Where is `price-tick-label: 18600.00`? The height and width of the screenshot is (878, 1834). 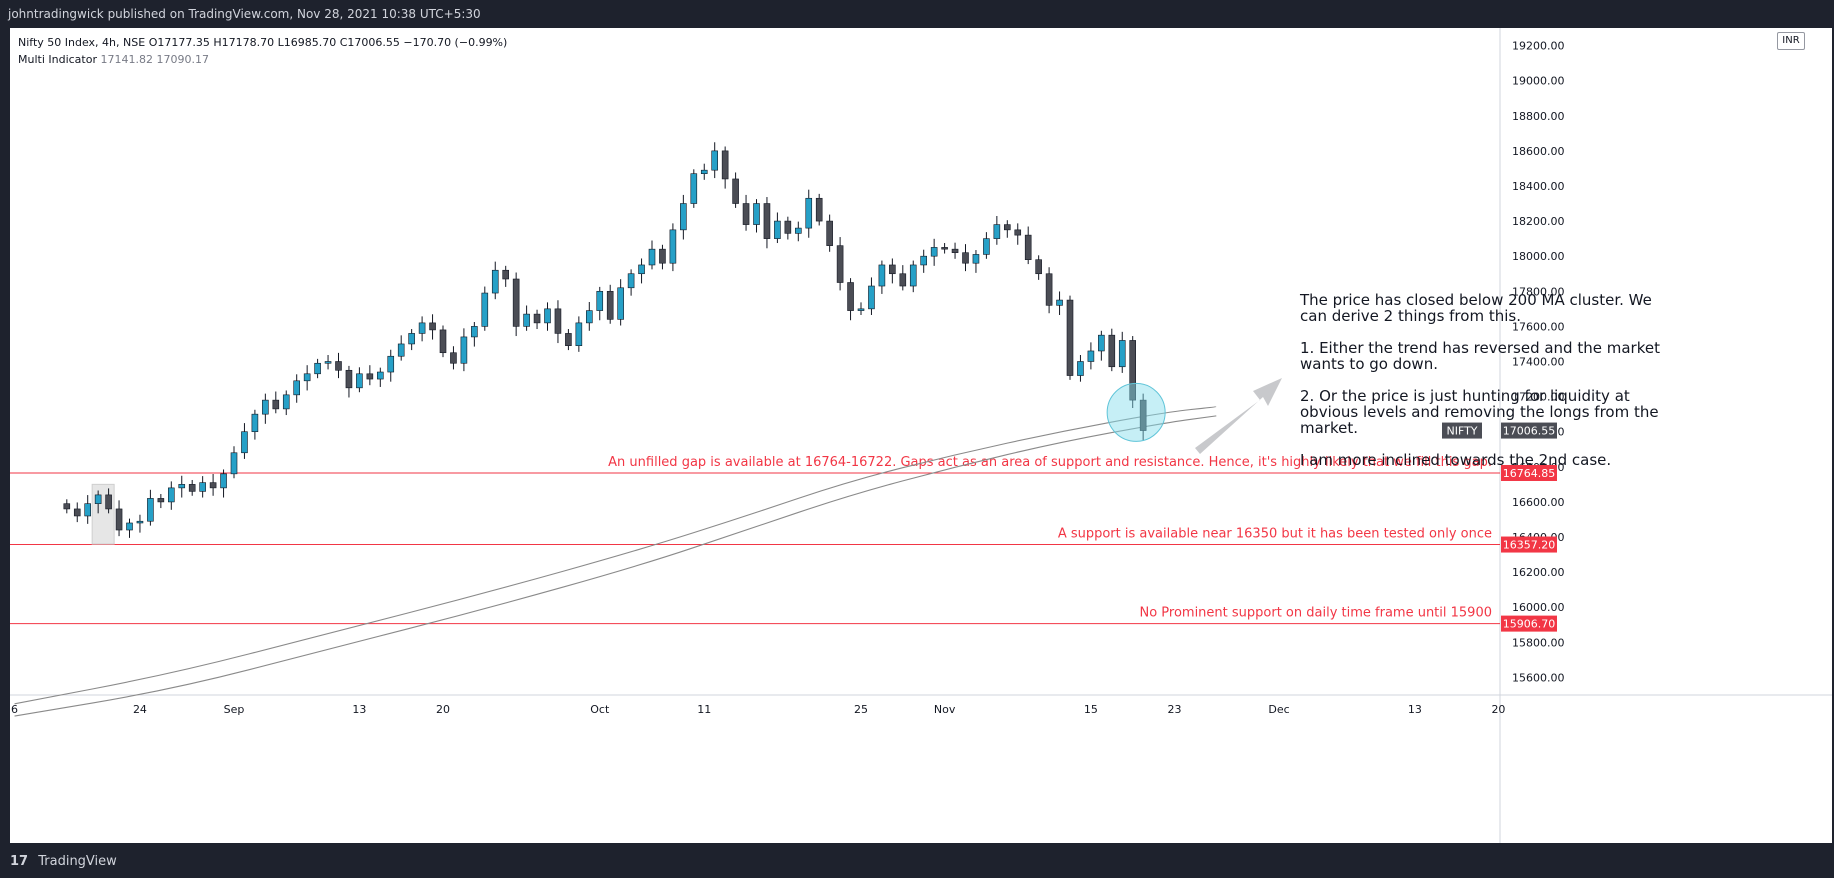
price-tick-label: 18600.00 is located at coordinates (1538, 151).